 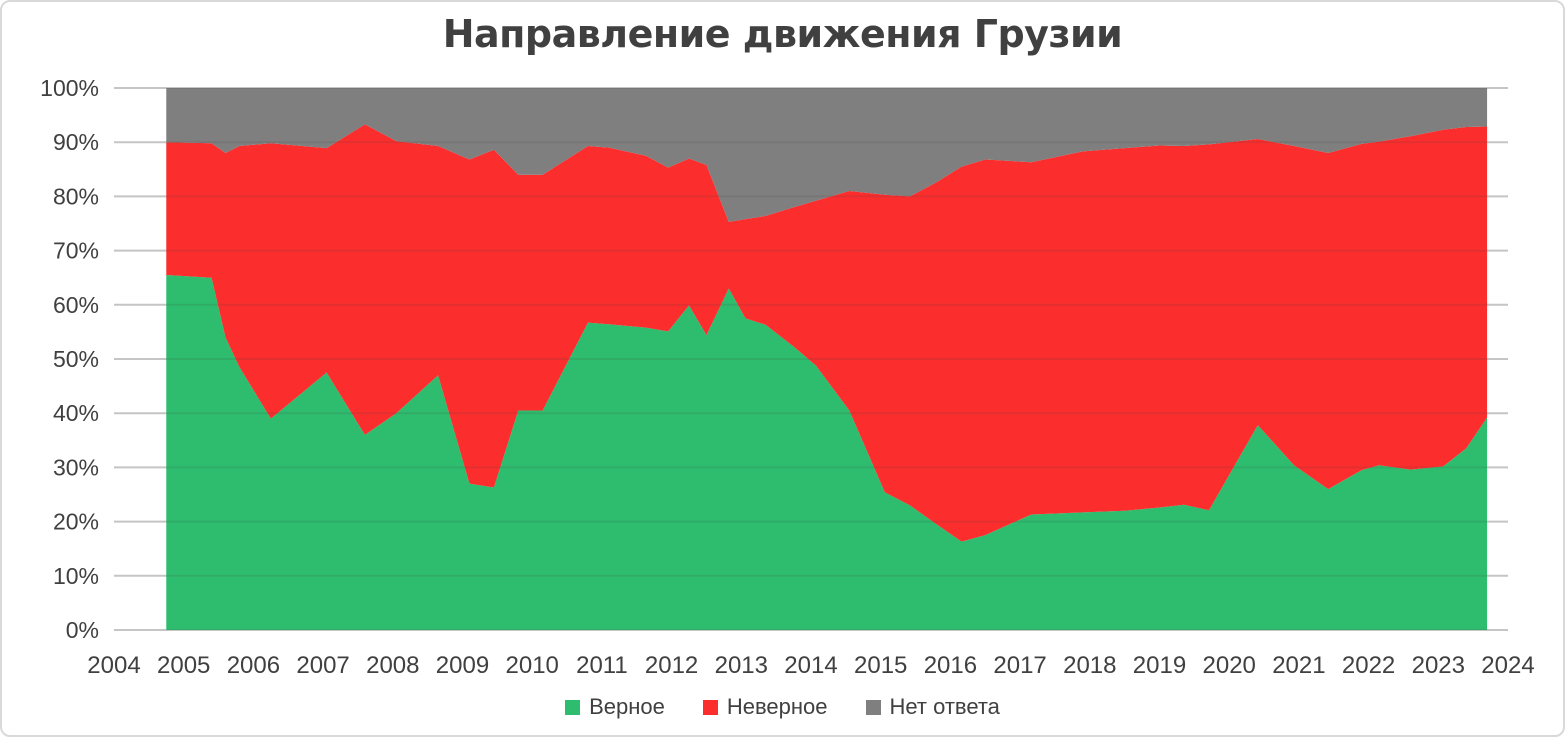 What do you see at coordinates (950, 665) in the screenshot?
I see `x-tick-label-2016: 2016` at bounding box center [950, 665].